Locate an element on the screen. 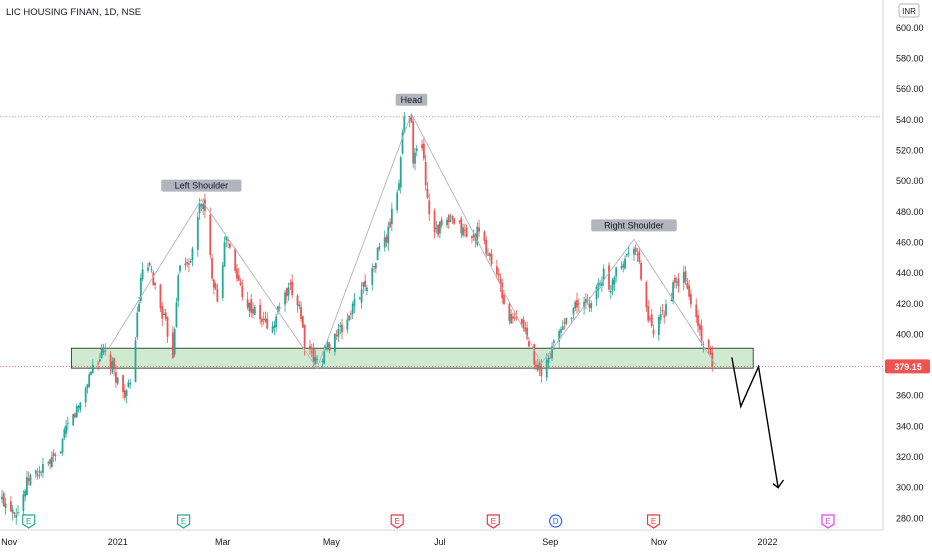 The height and width of the screenshot is (555, 932). support-zone-layer is located at coordinates (412, 358).